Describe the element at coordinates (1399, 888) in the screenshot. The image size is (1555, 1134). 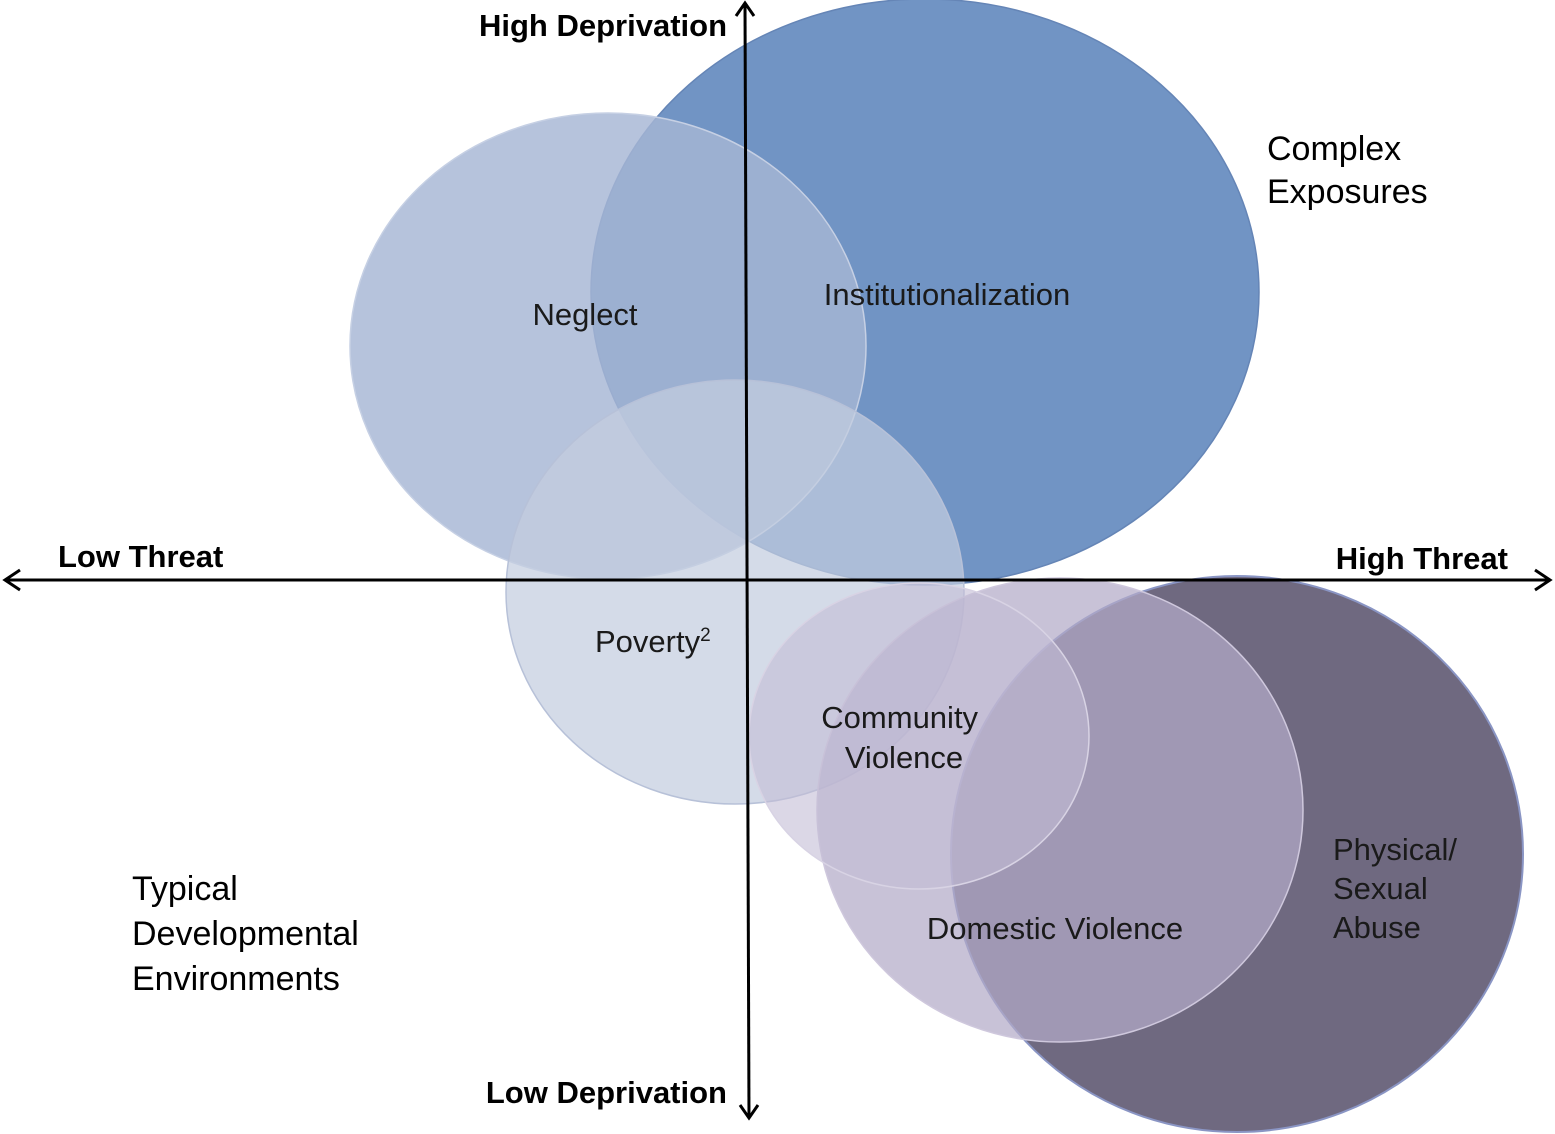
I see `physical-sexual-abuse-label: Physical/ Sexual Abuse` at that location.